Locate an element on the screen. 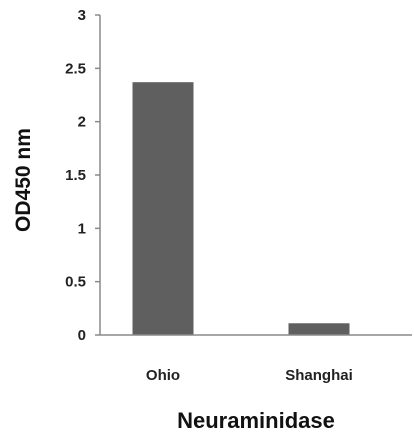 The height and width of the screenshot is (438, 414). bar-shanghai is located at coordinates (319, 329).